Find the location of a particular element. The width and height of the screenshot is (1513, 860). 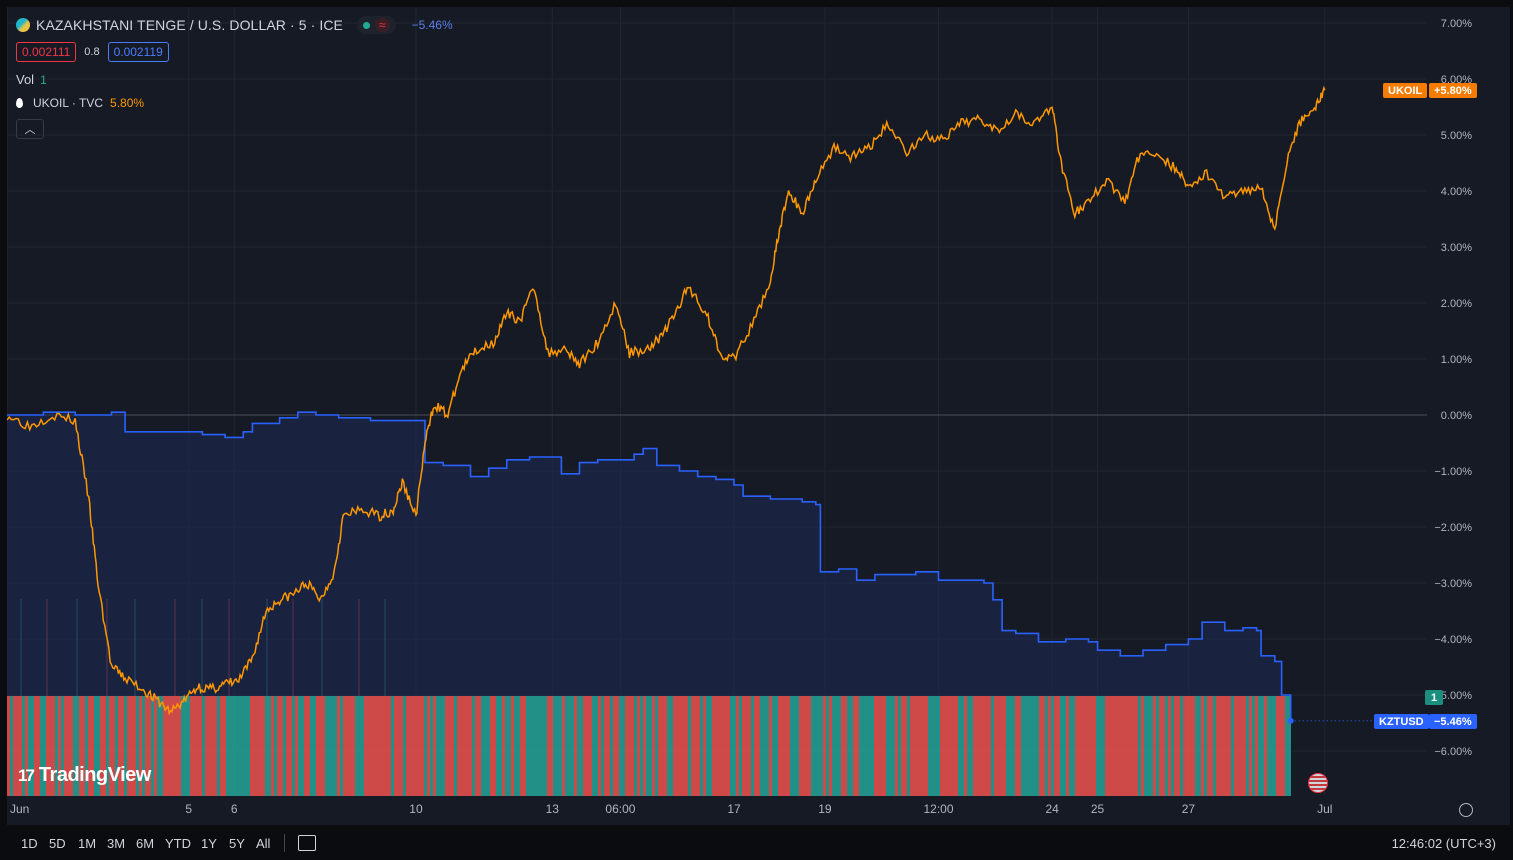

calendar-icon is located at coordinates (307, 843).